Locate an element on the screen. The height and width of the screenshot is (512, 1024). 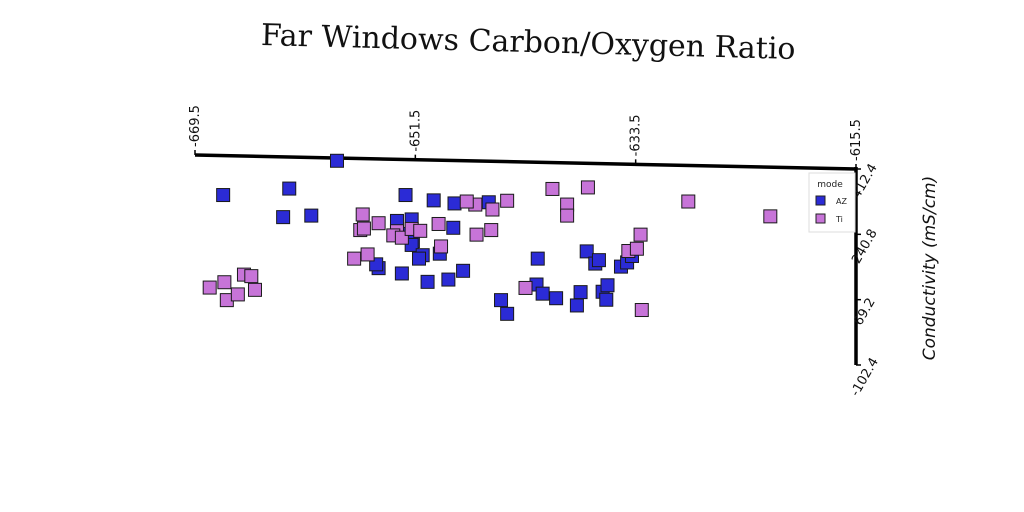
legend-title: mode is located at coordinates (830, 185).